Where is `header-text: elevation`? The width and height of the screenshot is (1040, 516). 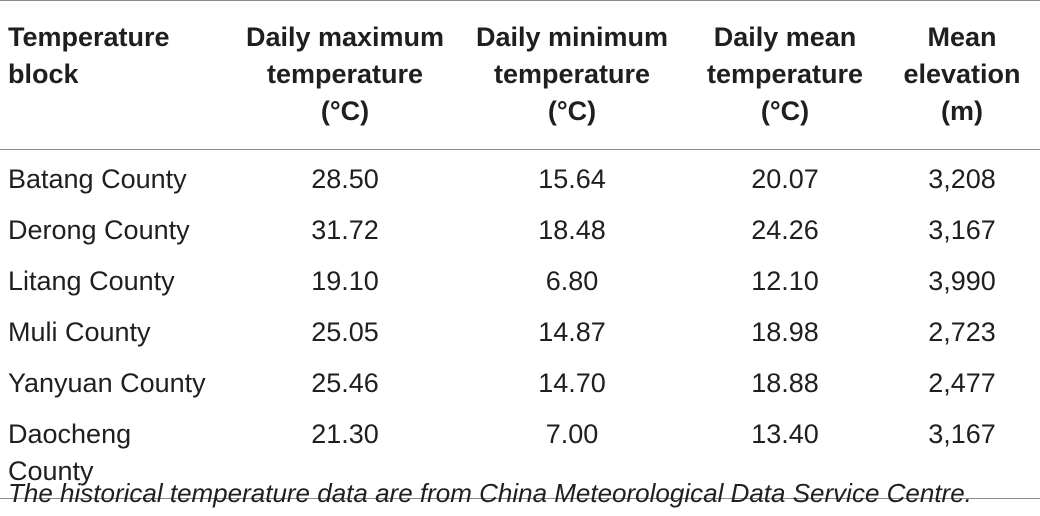
header-text: elevation is located at coordinates (962, 74).